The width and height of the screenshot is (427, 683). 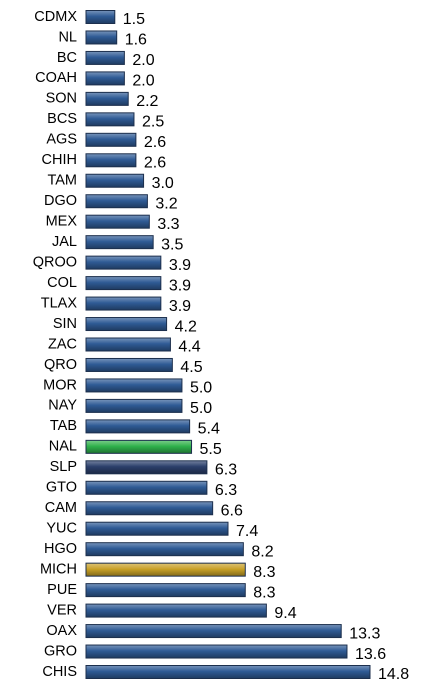 What do you see at coordinates (232, 510) in the screenshot?
I see `value-label: 6.6` at bounding box center [232, 510].